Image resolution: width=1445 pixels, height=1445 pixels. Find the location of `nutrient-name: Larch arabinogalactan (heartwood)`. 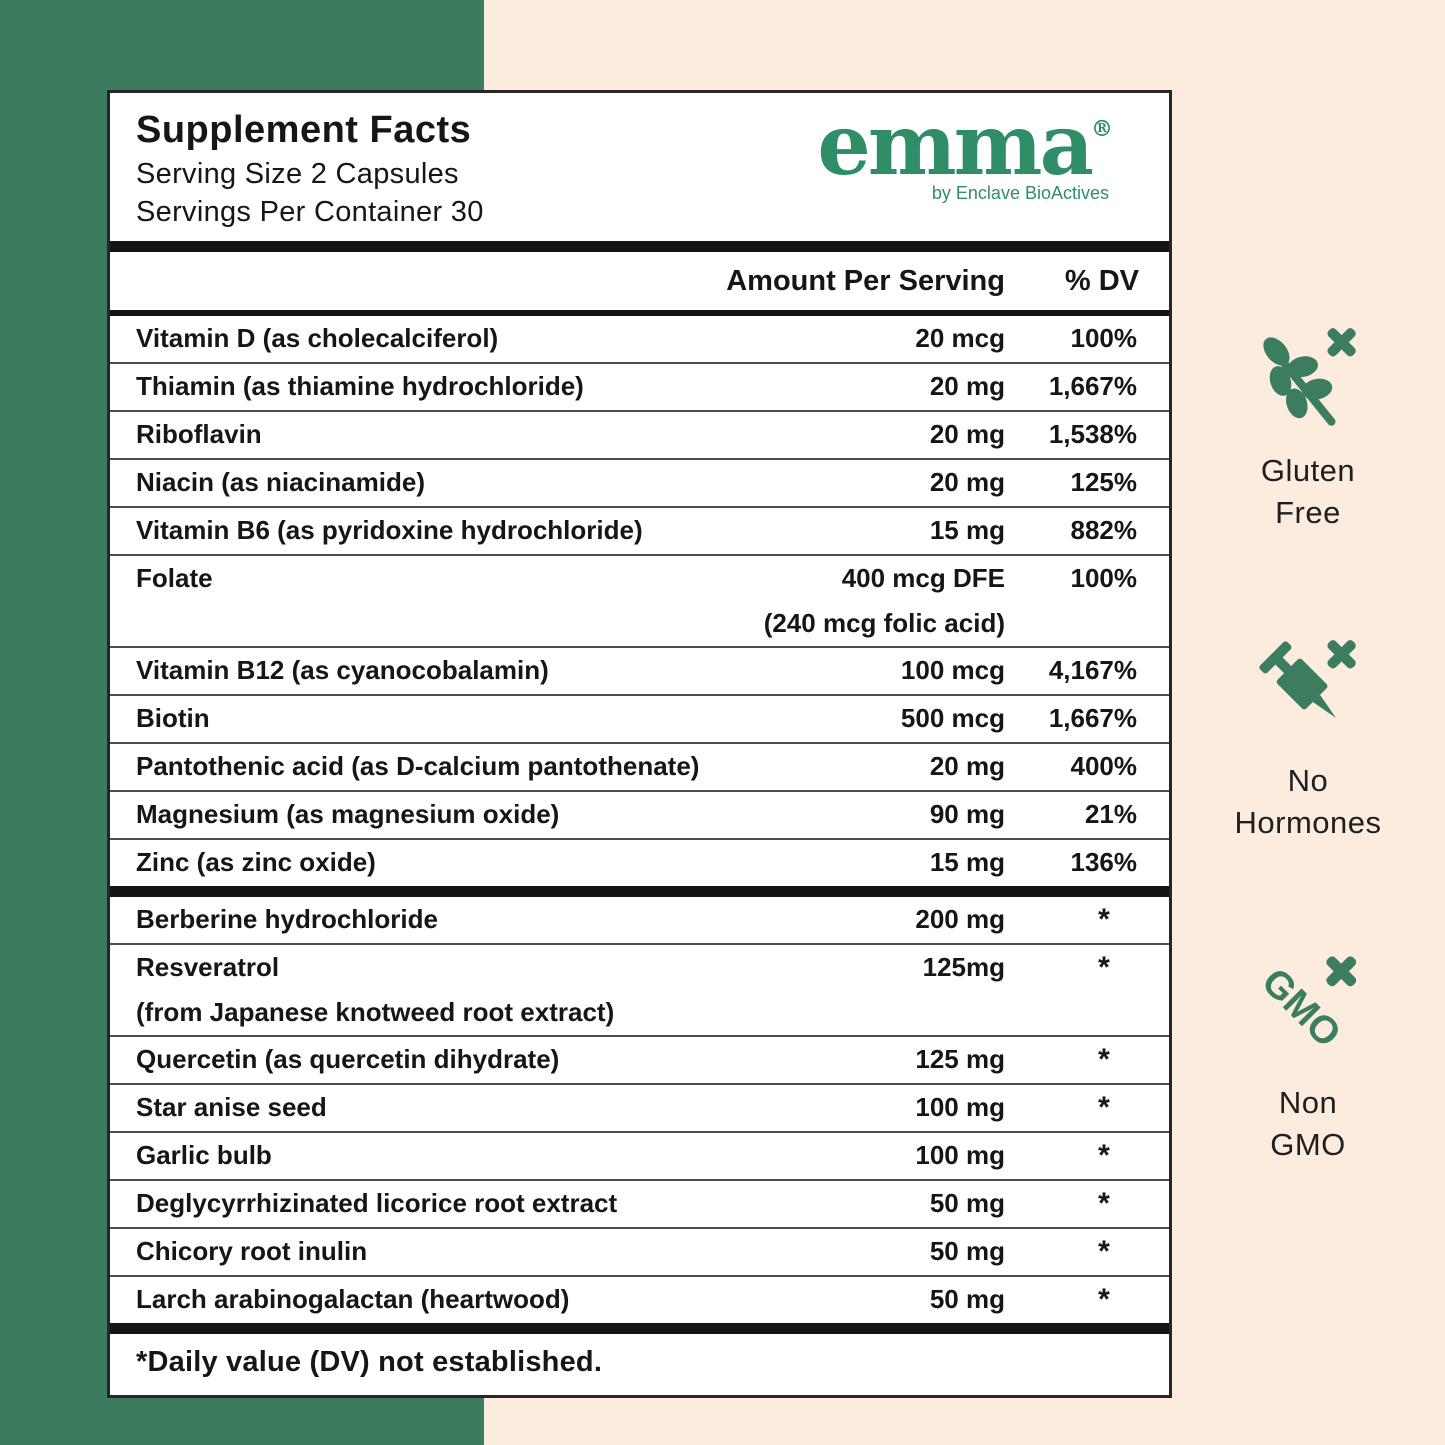

nutrient-name: Larch arabinogalactan (heartwood) is located at coordinates (353, 1299).